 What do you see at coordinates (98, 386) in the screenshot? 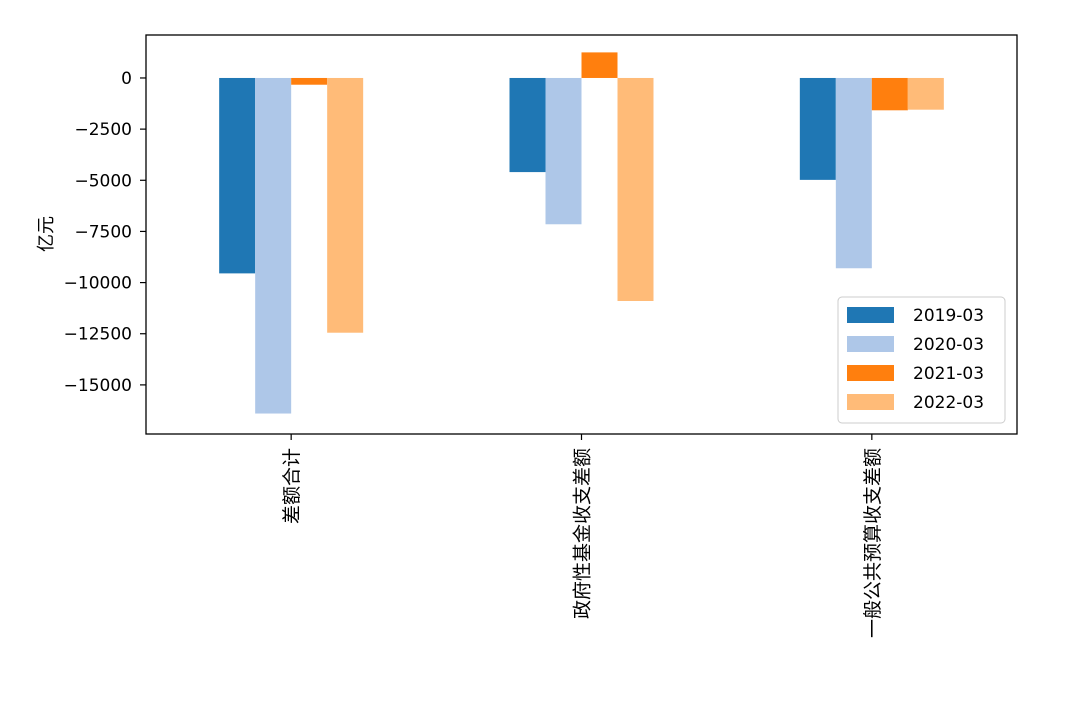
I see `y-tick-label: −15000` at bounding box center [98, 386].